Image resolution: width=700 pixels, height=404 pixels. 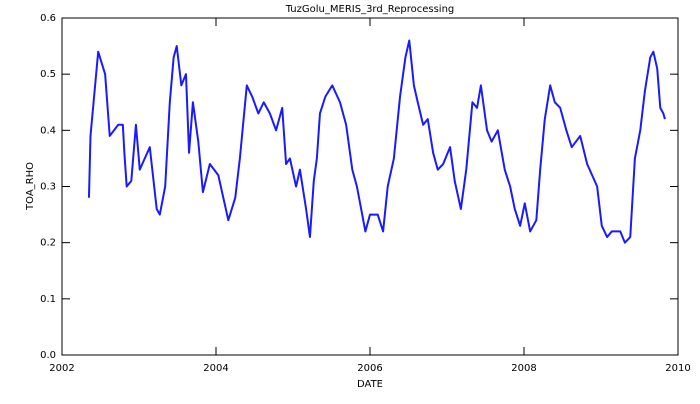 I want to click on x-tick-label: 2006, so click(x=369, y=368).